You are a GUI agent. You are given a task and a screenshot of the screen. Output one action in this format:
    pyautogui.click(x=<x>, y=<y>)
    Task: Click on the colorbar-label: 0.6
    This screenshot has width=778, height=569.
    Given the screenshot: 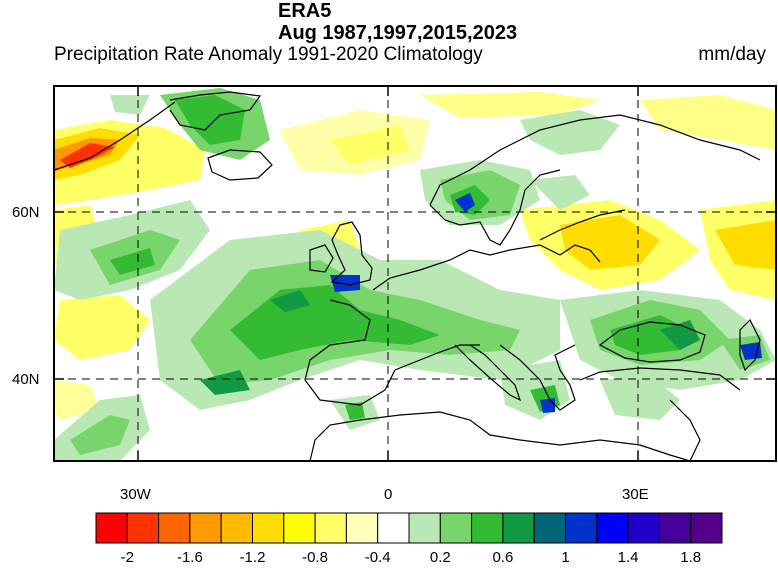 What is the action you would take?
    pyautogui.click(x=503, y=557)
    